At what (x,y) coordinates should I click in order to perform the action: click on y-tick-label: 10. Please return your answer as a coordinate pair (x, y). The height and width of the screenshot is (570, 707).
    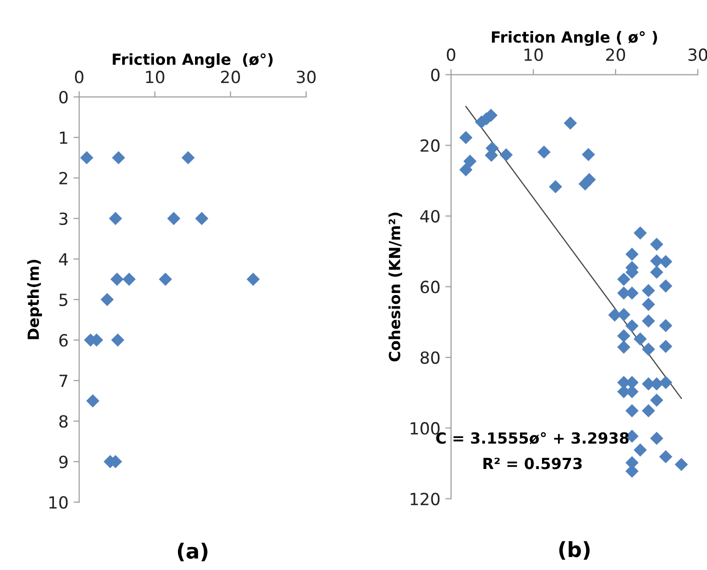
    Looking at the image, I should click on (58, 502).